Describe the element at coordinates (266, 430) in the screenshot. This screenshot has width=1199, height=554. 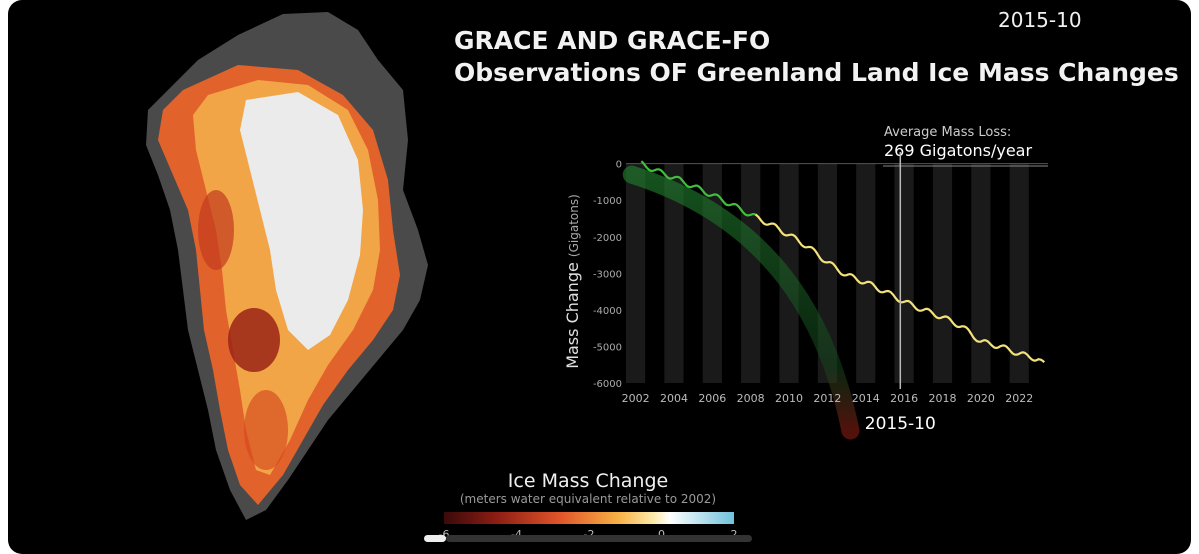
I see `greenland-loss-south` at that location.